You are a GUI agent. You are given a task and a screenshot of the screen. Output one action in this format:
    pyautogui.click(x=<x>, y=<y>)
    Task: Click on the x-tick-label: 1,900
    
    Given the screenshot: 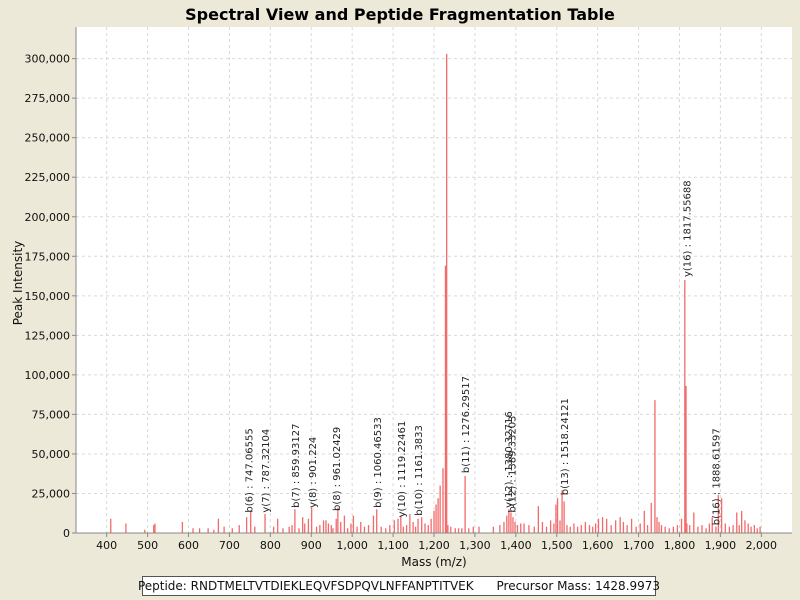 What is the action you would take?
    pyautogui.click(x=721, y=545)
    